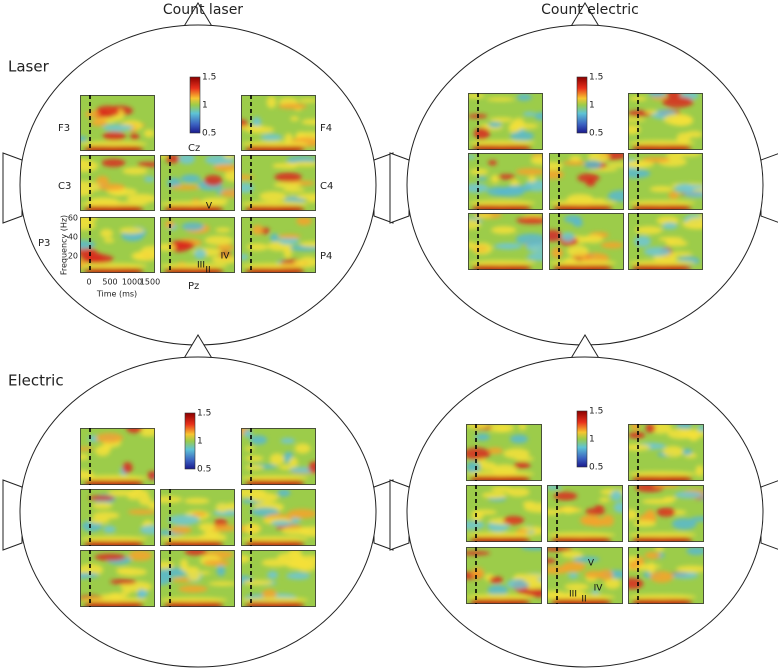 The height and width of the screenshot is (671, 778). What do you see at coordinates (64, 186) in the screenshot?
I see `electrode-label: C3` at bounding box center [64, 186].